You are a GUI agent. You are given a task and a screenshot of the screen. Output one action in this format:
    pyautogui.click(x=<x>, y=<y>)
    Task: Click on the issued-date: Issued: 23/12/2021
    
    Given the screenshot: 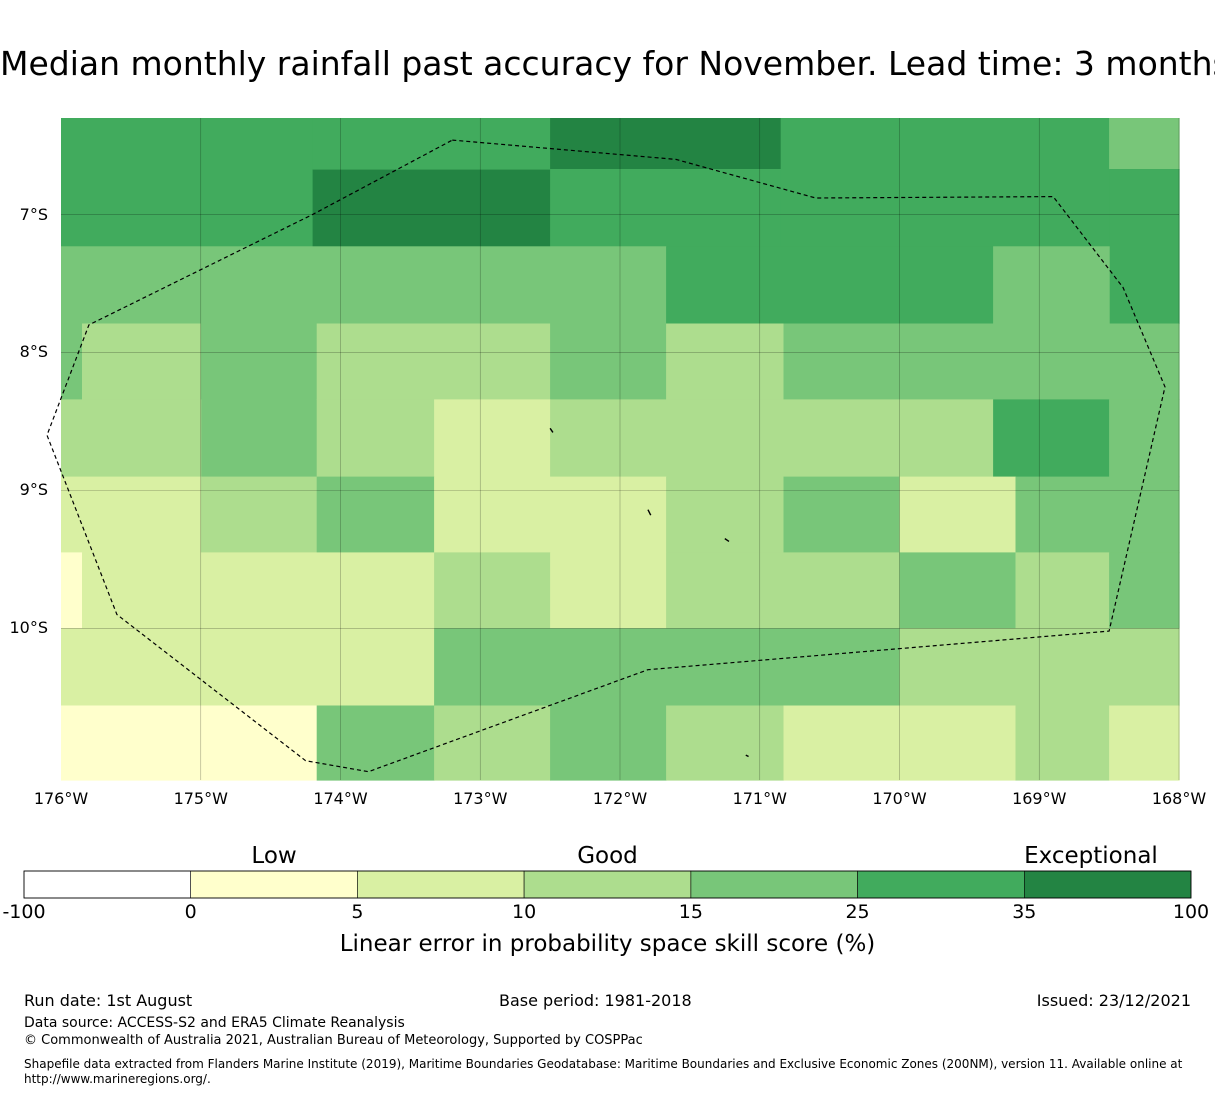 What is the action you would take?
    pyautogui.click(x=1113, y=1000)
    